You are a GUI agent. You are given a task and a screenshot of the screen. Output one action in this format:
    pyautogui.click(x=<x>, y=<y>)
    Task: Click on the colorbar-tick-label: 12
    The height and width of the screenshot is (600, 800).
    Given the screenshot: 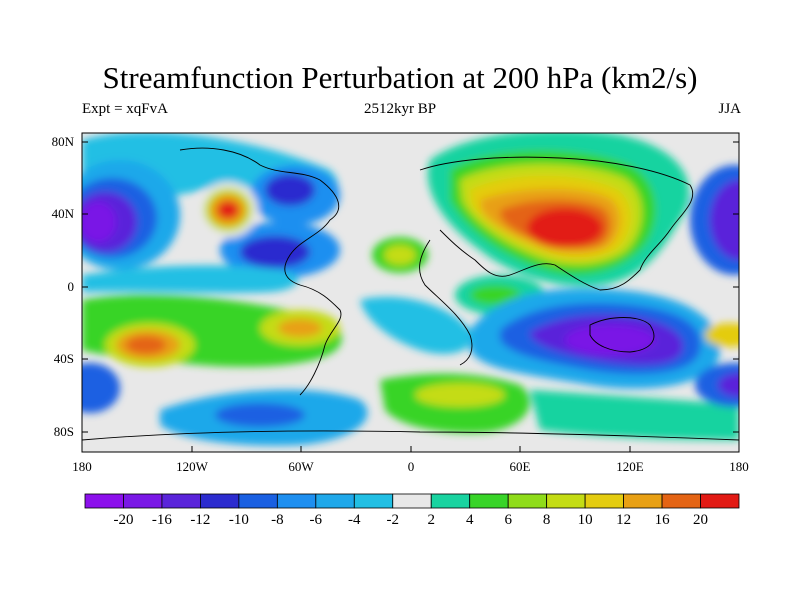 What is the action you would take?
    pyautogui.click(x=624, y=520)
    